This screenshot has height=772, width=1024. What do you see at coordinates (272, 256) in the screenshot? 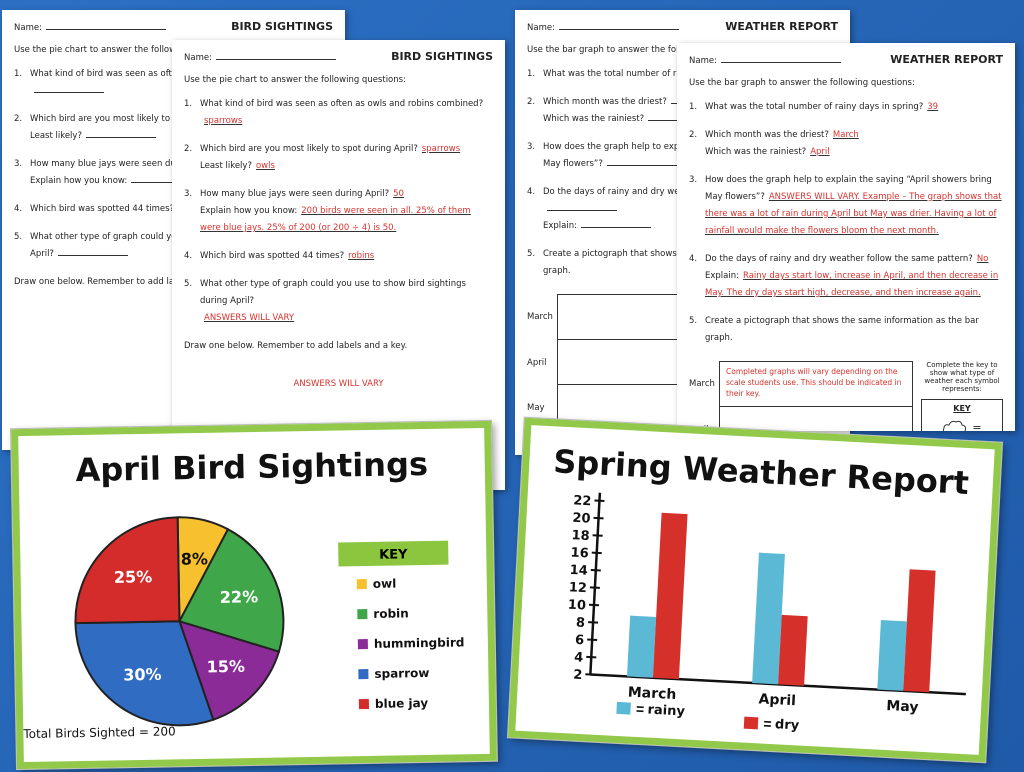
I see `question-text: Which bird was spotted 44 times?` at bounding box center [272, 256].